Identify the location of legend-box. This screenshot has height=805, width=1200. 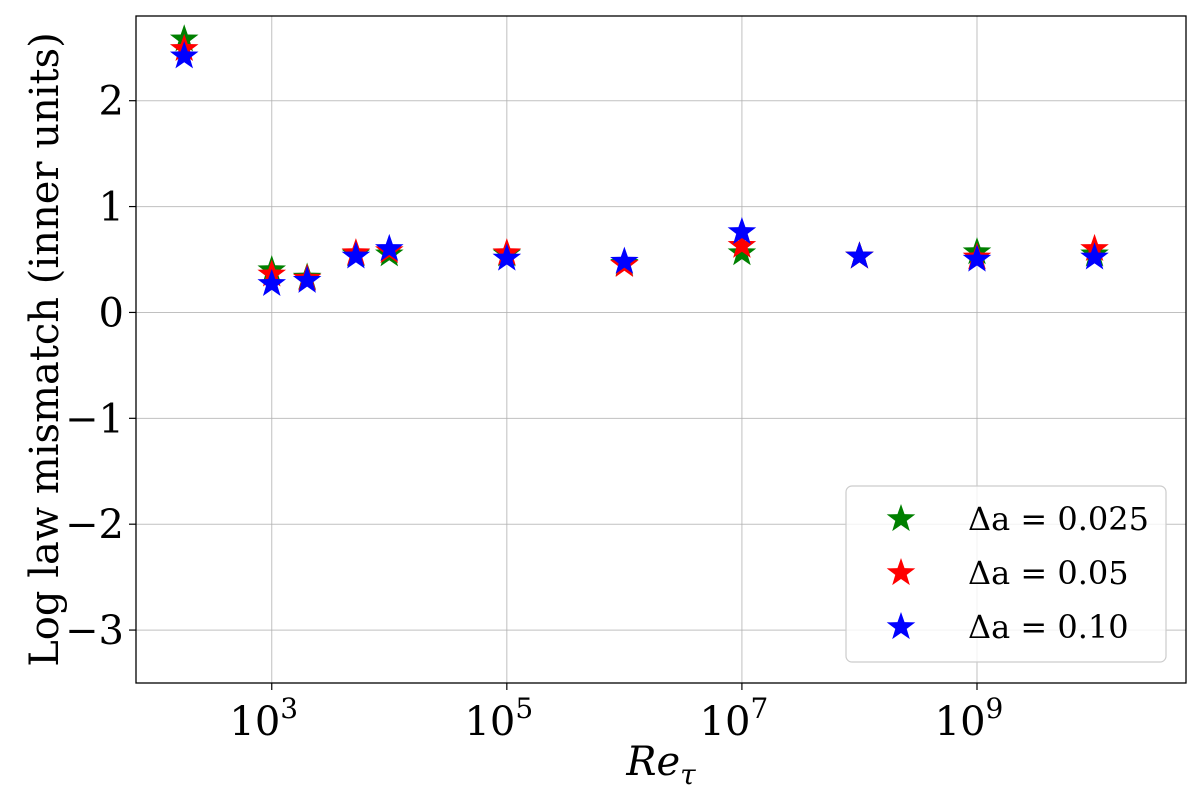
(1006, 574).